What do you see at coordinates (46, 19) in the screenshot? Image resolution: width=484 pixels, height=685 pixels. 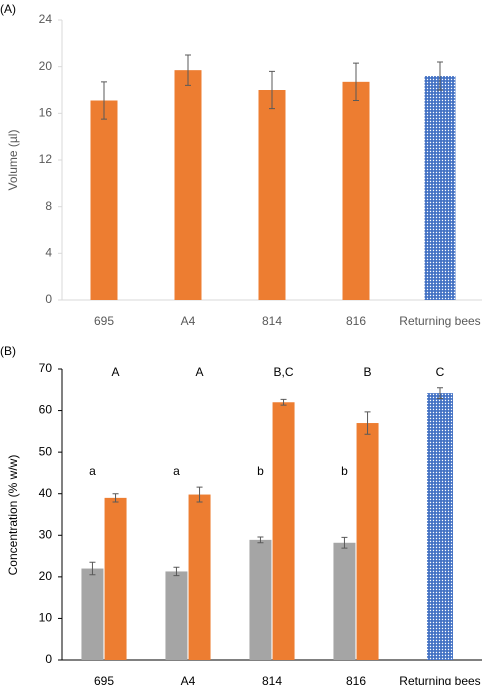 I see `y-tick-label: 24` at bounding box center [46, 19].